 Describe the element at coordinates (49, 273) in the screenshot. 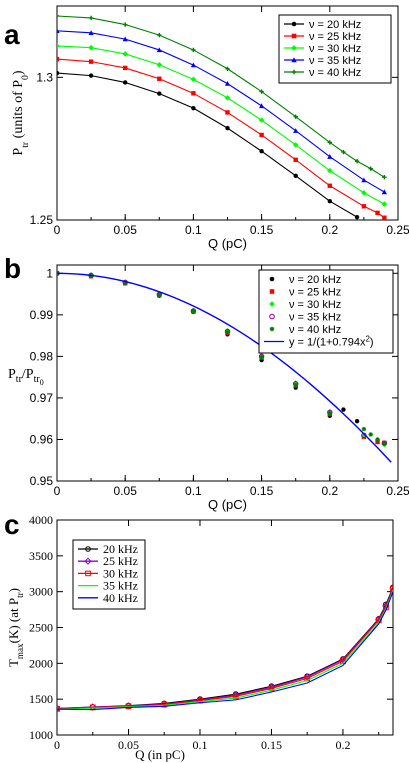

I see `y-tick-label: 1` at that location.